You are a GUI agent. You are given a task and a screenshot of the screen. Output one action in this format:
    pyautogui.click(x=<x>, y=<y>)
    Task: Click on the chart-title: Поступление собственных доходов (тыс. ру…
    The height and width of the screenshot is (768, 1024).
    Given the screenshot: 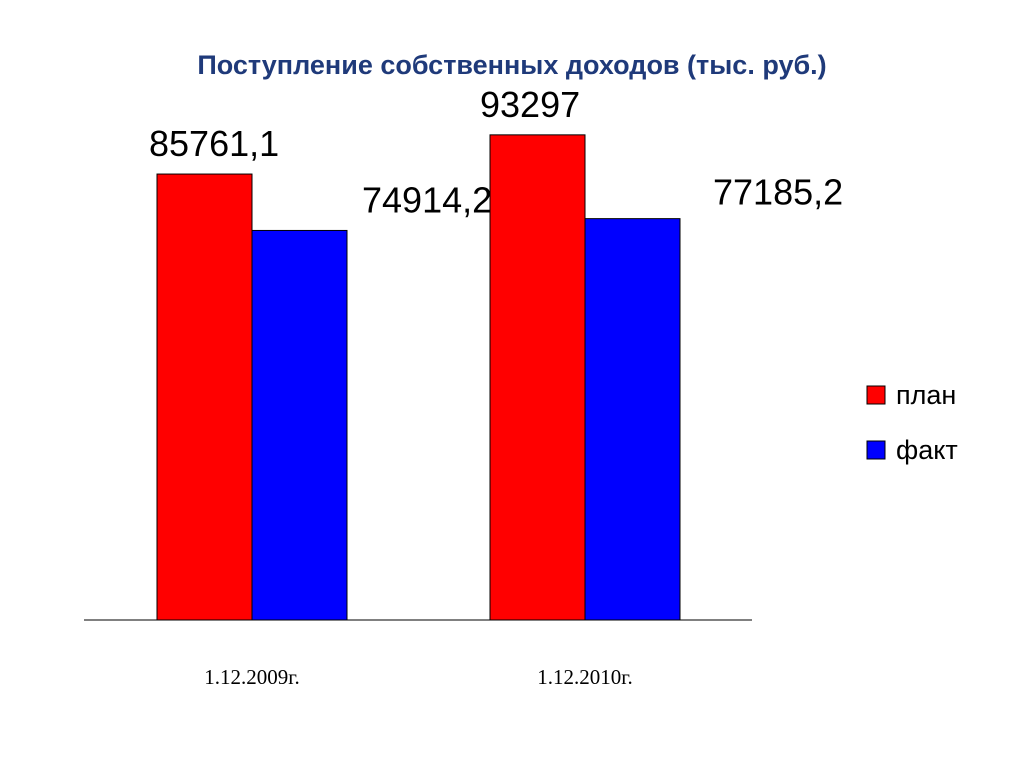 What is the action you would take?
    pyautogui.click(x=512, y=65)
    